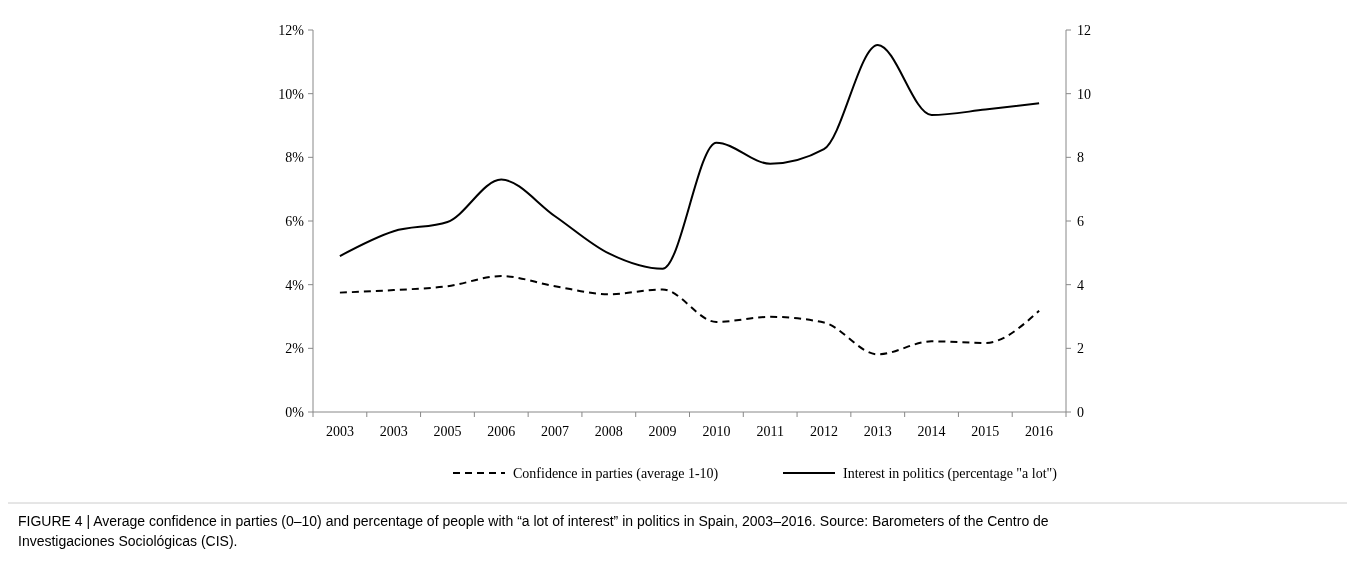  Describe the element at coordinates (950, 473) in the screenshot. I see `legend-label: Interest in politics (percentage "a lot")` at that location.